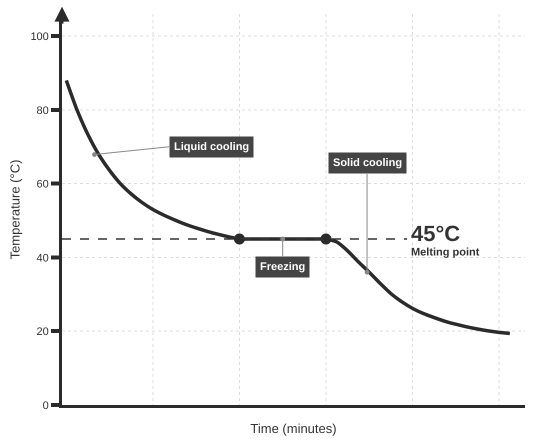 The image size is (537, 445). Describe the element at coordinates (42, 110) in the screenshot. I see `y-tick-label: 80` at that location.